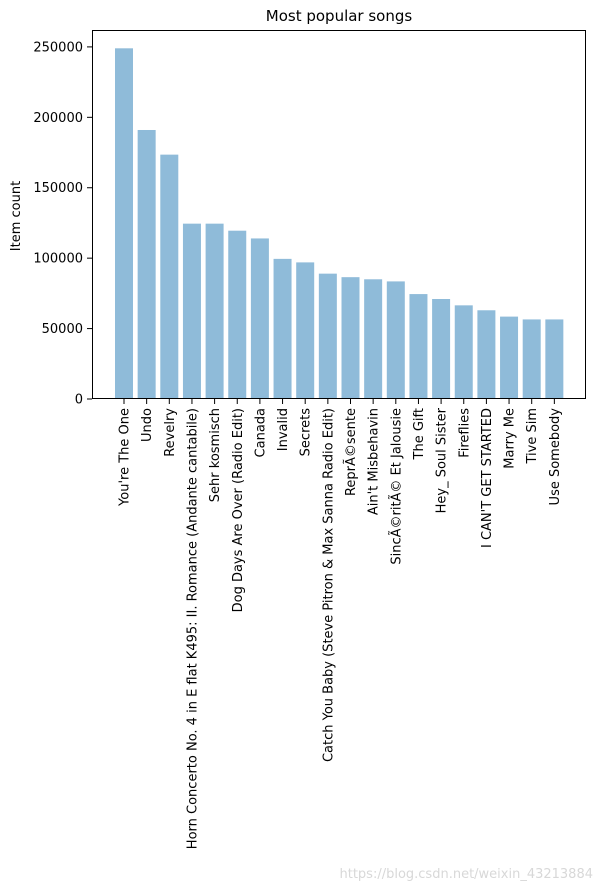 The image size is (601, 891). I want to click on x-tick-label: Secrets, so click(306, 432).